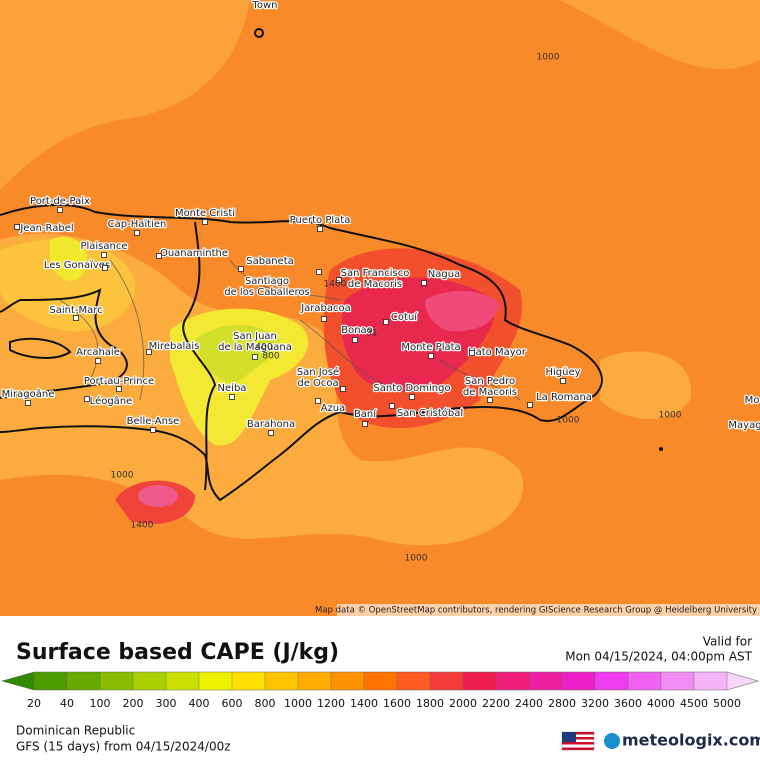  What do you see at coordinates (691, 740) in the screenshot?
I see `brand: meteologix.com` at bounding box center [691, 740].